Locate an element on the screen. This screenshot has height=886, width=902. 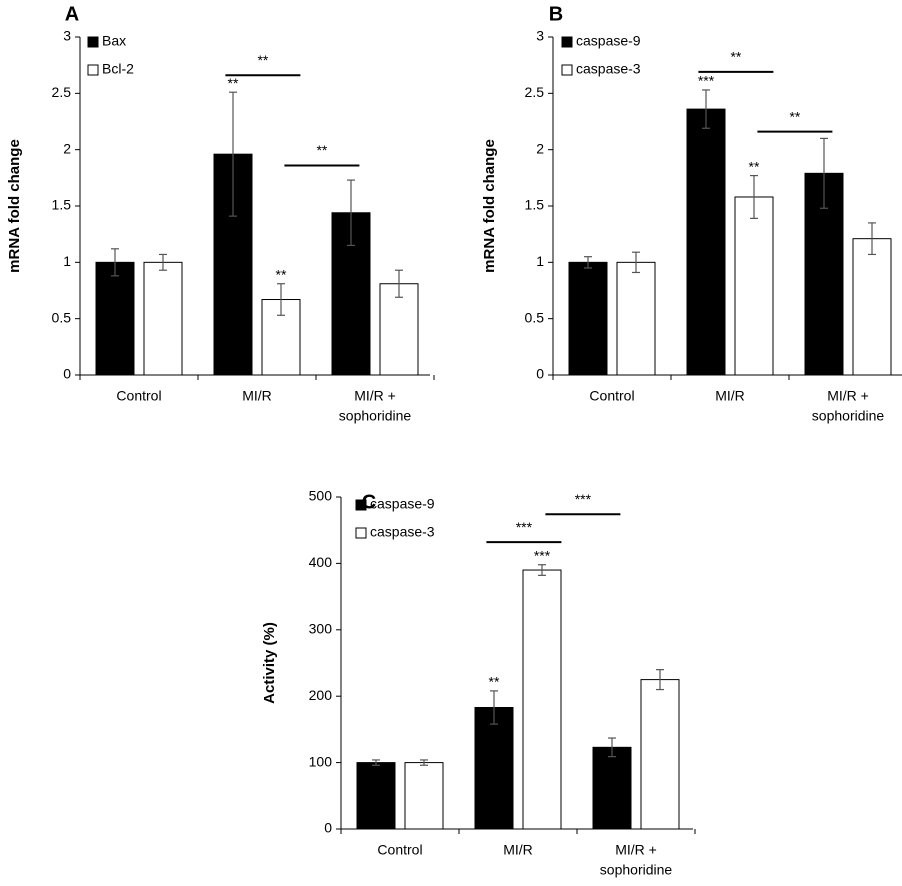
y-tick-label-b: 3 is located at coordinates (540, 36).